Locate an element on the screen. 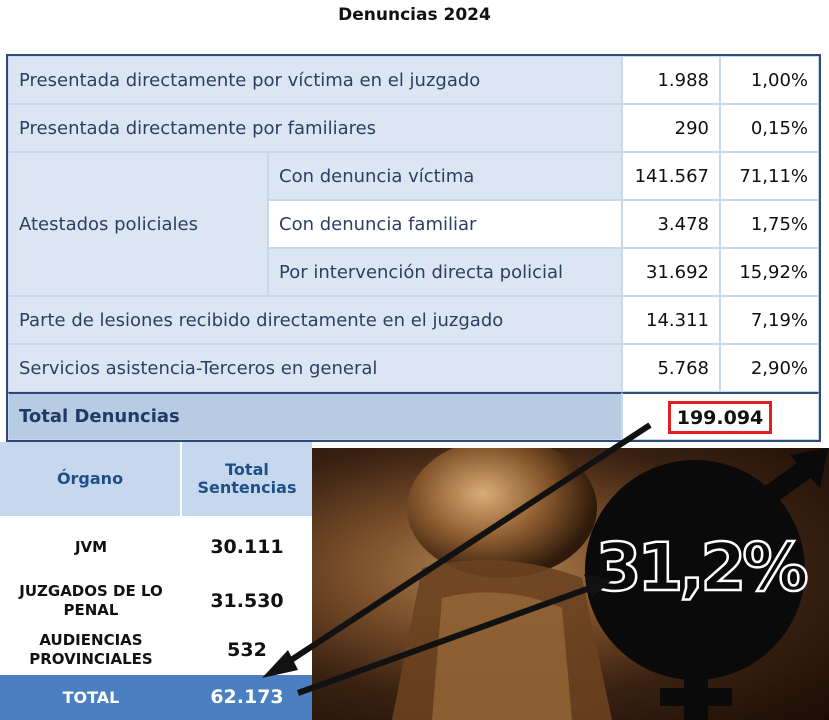  table-row: Presentada directamente por familiares is located at coordinates (315, 128).